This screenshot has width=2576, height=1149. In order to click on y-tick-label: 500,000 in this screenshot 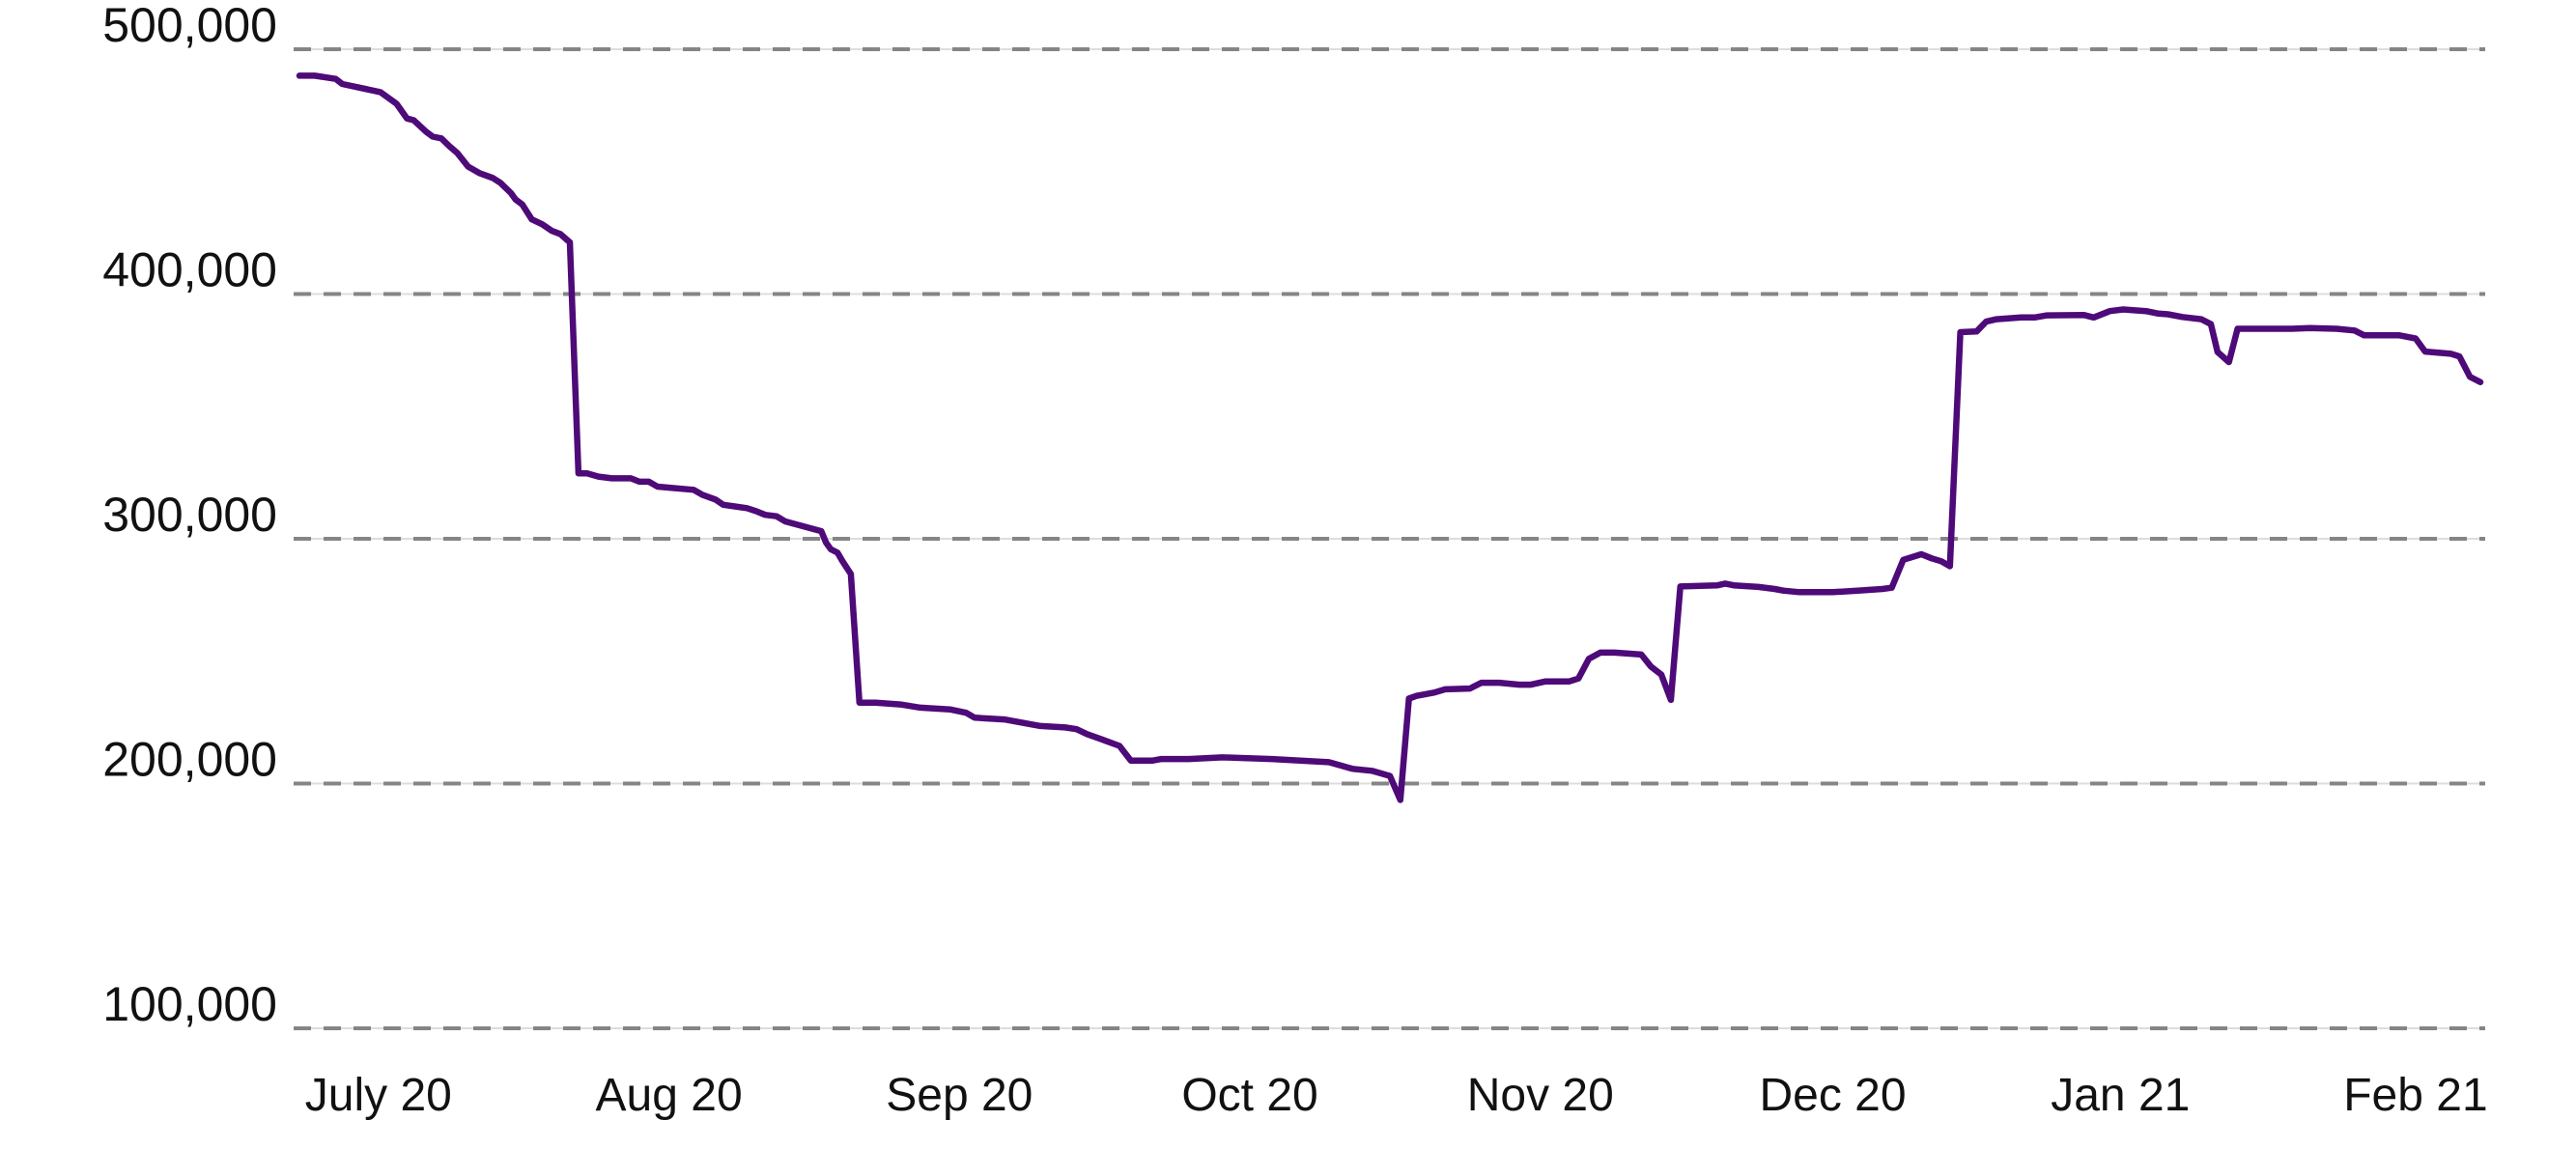, I will do `click(189, 26)`.